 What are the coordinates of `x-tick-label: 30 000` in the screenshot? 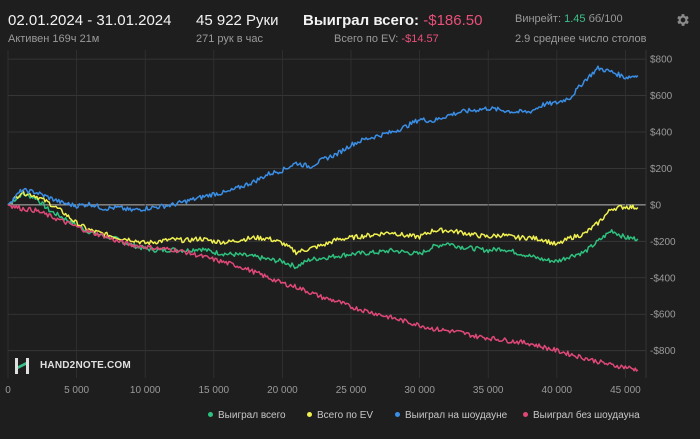 It's located at (419, 390).